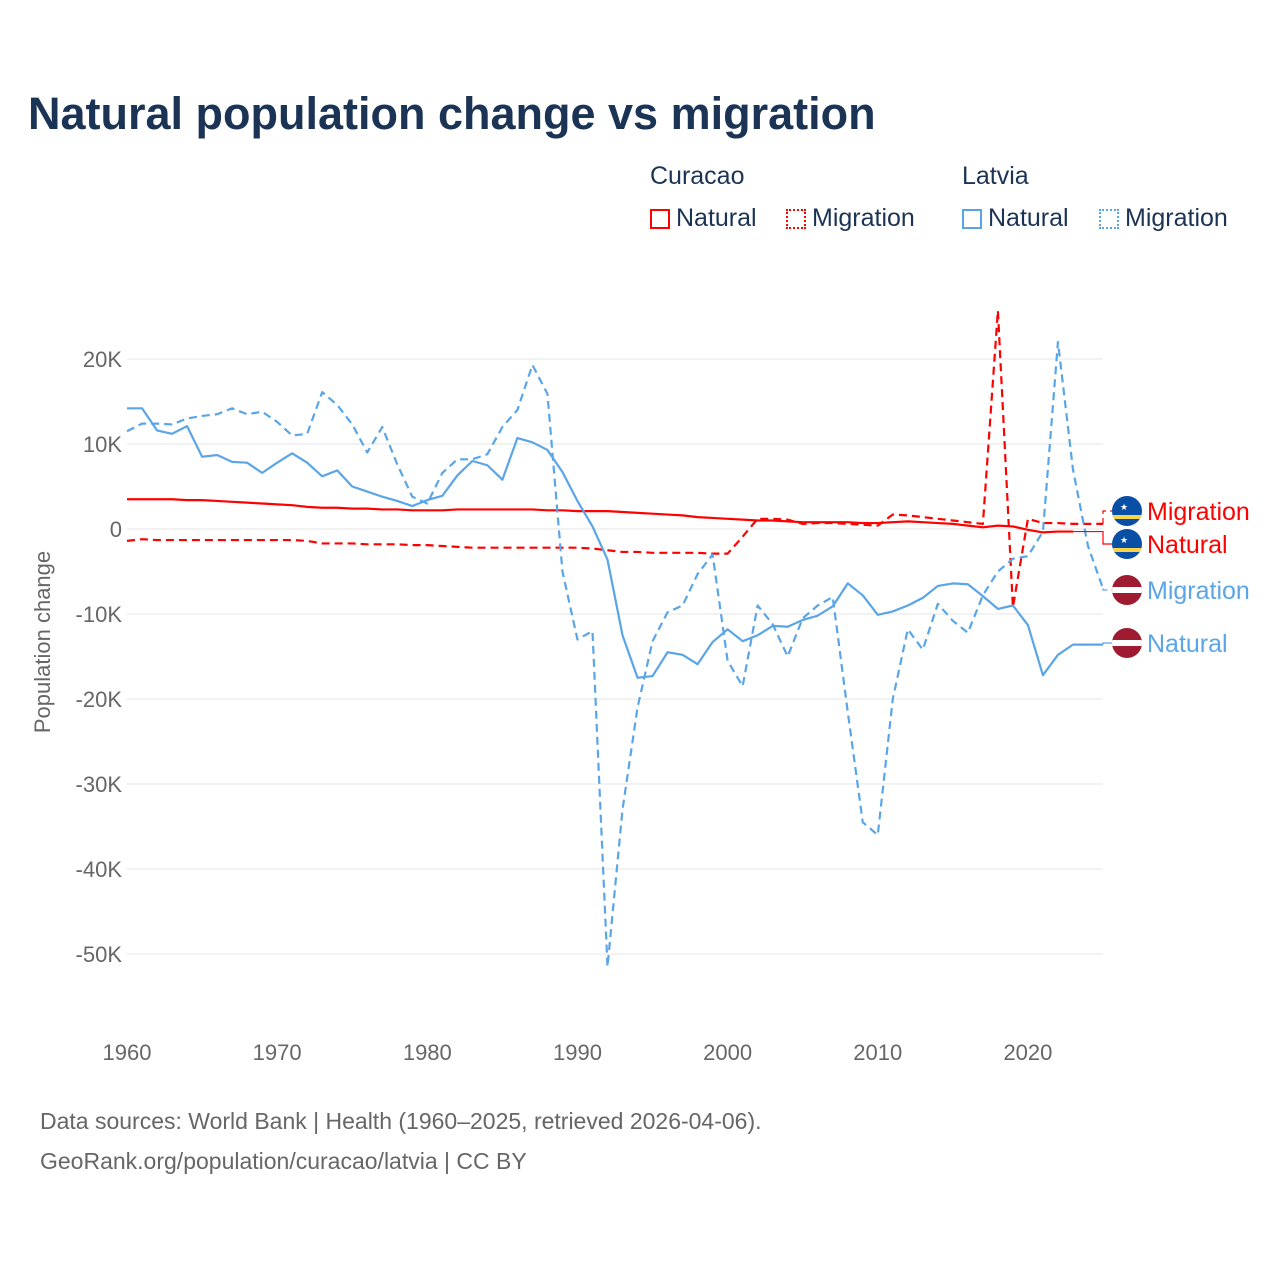 This screenshot has width=1280, height=1280. Describe the element at coordinates (102, 444) in the screenshot. I see `y-tick-label: 10K` at that location.